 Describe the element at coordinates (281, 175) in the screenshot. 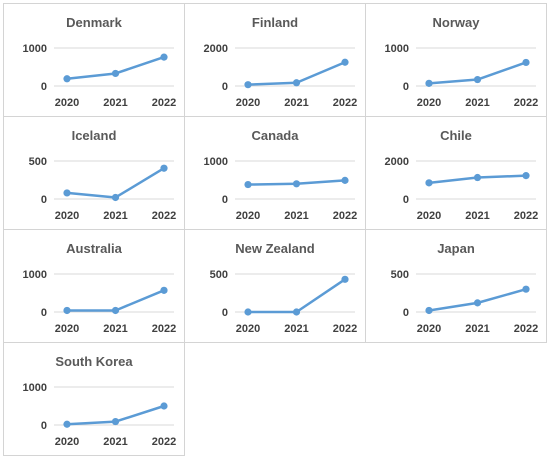

I see `line-chart: Canada 1000 0 2020 2021 2022` at that location.